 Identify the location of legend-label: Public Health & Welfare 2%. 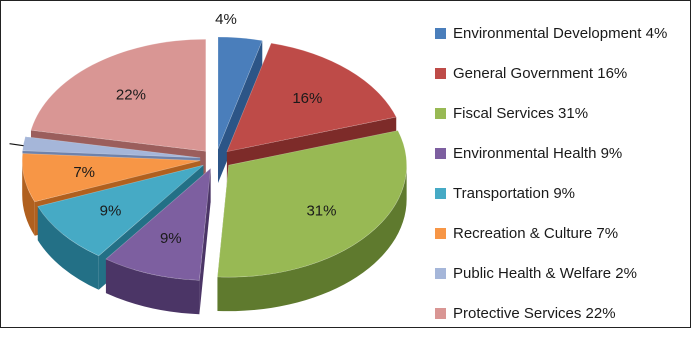
(545, 273).